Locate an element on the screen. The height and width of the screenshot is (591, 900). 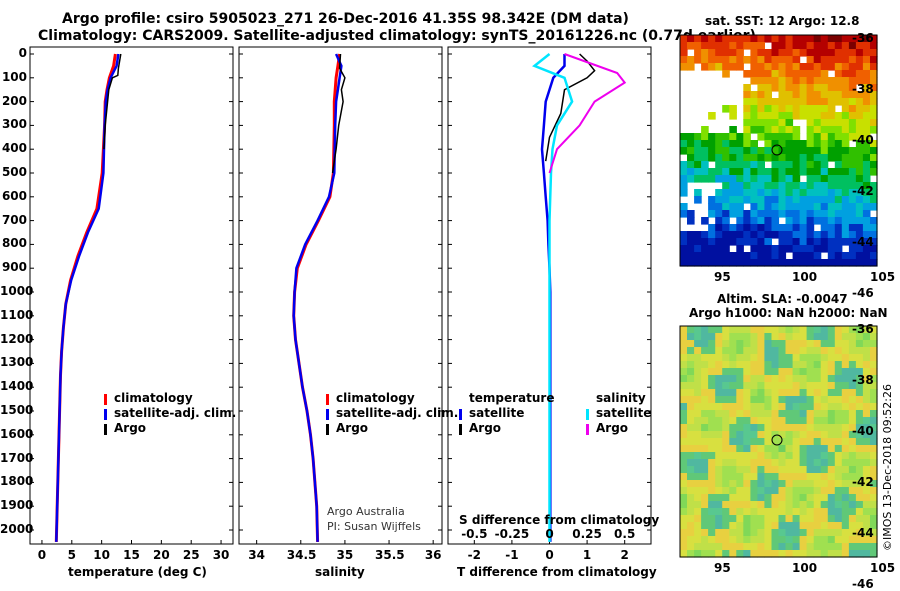
map-tick-label: -40 is located at coordinates (863, 140).